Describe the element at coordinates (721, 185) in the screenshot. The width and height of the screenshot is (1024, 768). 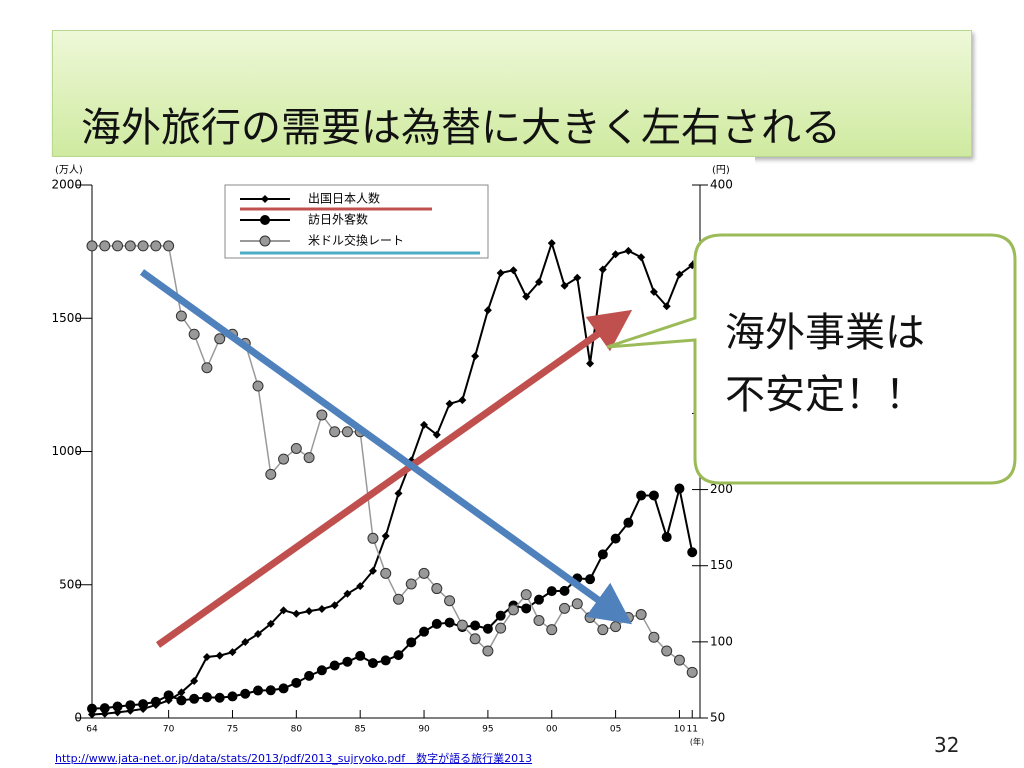
I see `y2-tick-label: 400` at that location.